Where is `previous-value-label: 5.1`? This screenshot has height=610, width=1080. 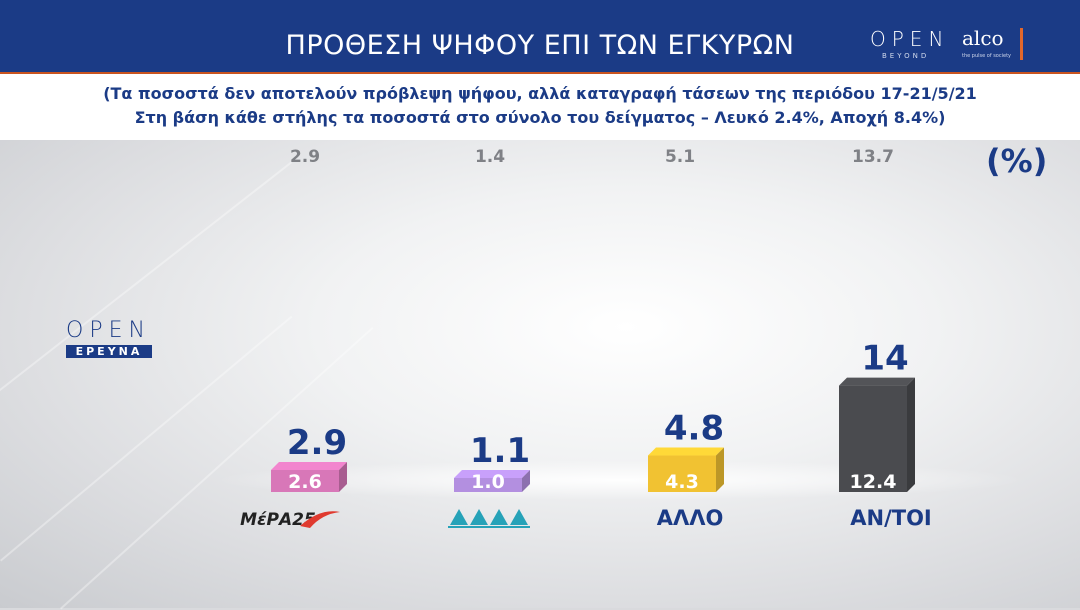 previous-value-label: 5.1 is located at coordinates (680, 157).